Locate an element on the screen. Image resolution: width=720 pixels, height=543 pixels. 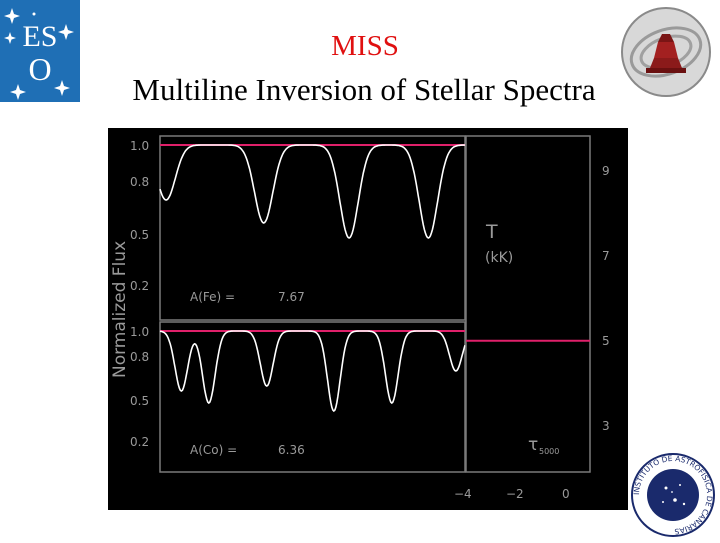
top-ytick-3: 0.5 is located at coordinates (139, 235).